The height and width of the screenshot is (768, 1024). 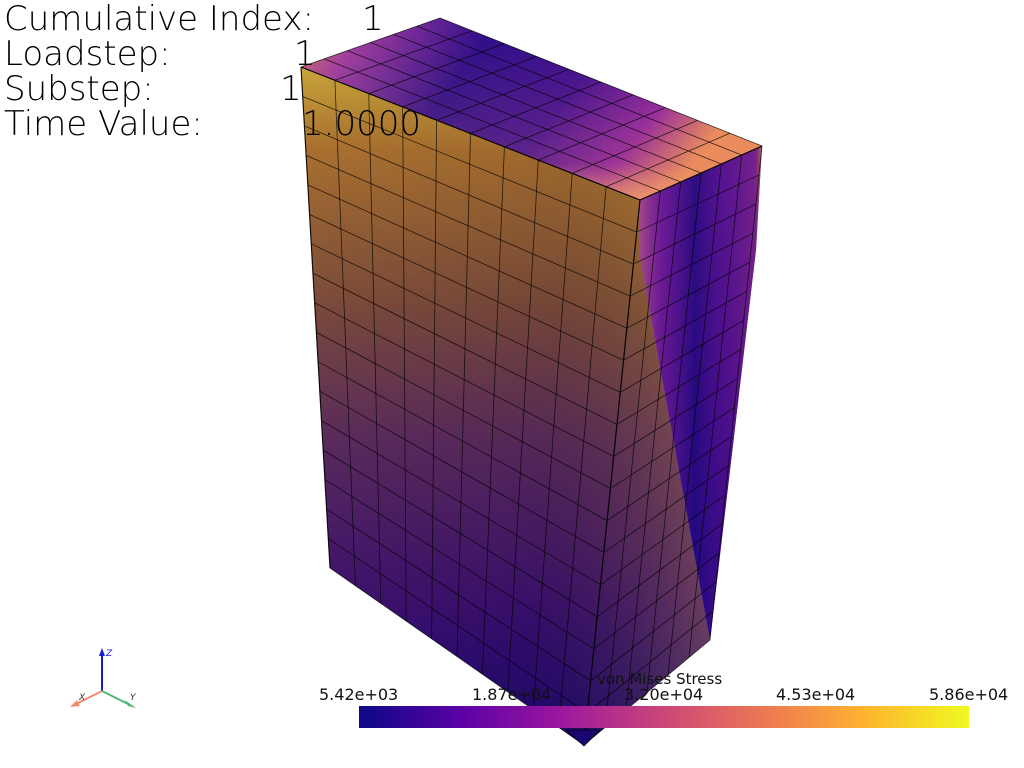 I want to click on substep-label: Substep:, so click(x=79, y=89).